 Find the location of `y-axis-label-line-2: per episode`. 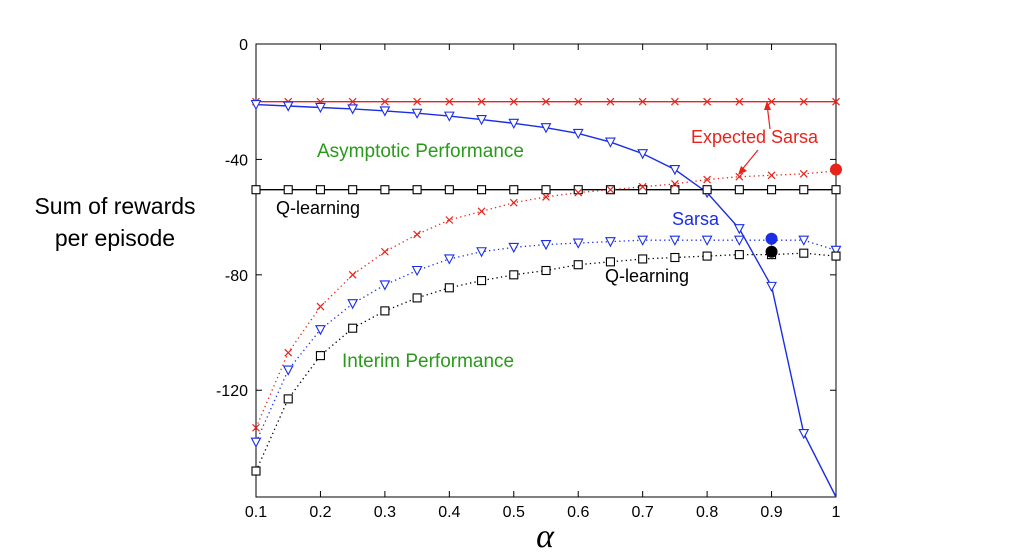

y-axis-label-line-2: per episode is located at coordinates (115, 238).